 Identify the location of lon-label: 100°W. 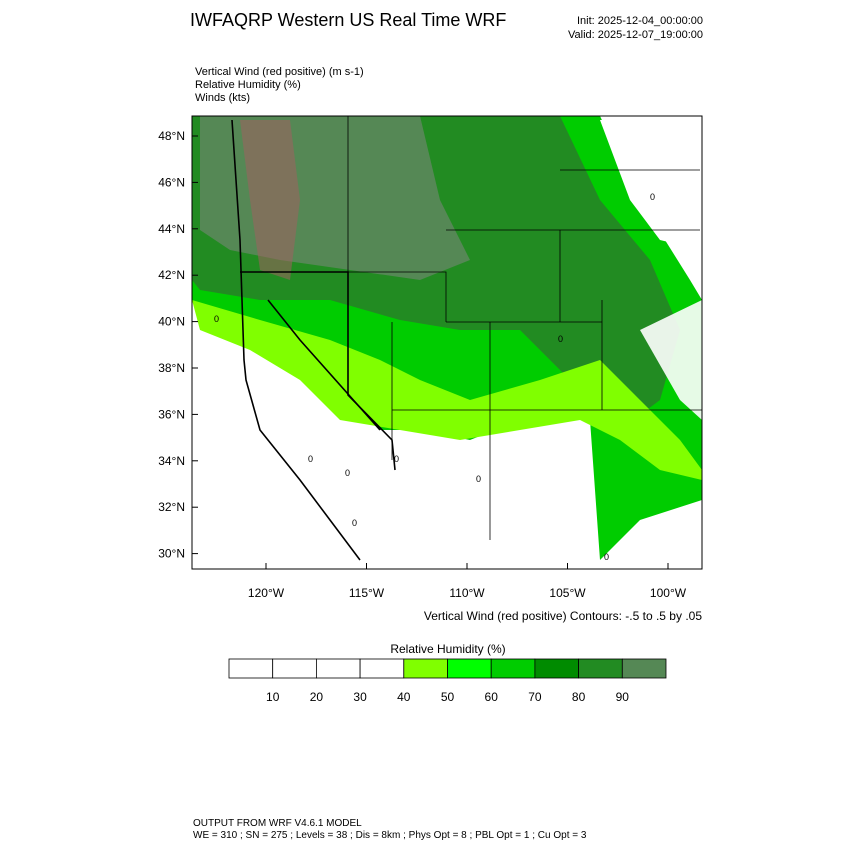
(668, 593).